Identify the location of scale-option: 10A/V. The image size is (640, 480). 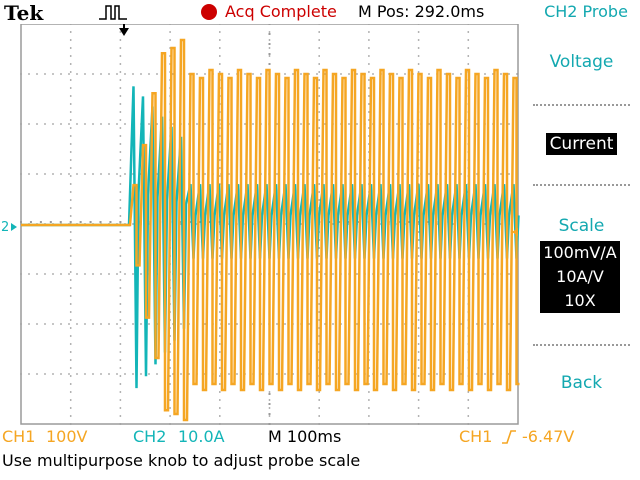
(580, 276).